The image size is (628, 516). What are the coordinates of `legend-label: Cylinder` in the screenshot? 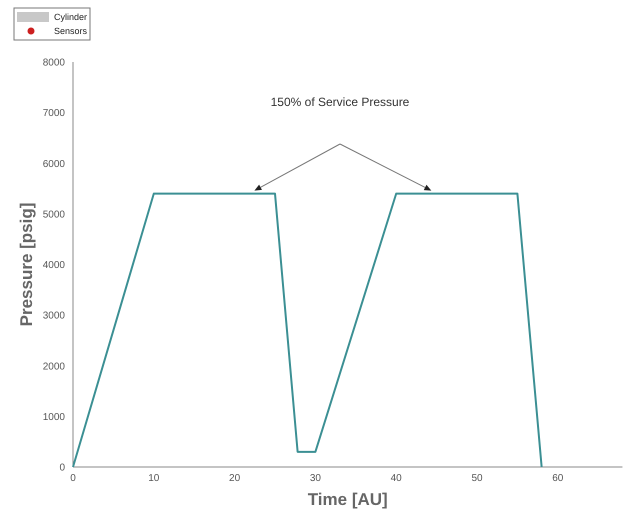 It's located at (70, 17).